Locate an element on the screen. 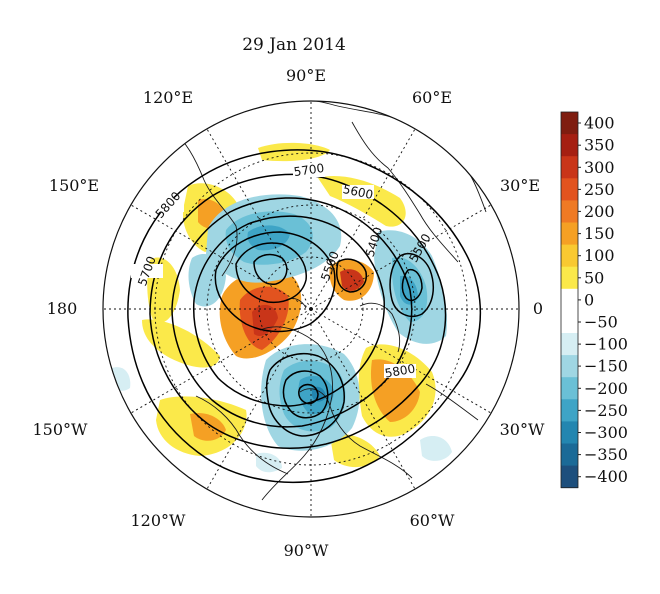  lon-label-120w: 120°W is located at coordinates (159, 520).